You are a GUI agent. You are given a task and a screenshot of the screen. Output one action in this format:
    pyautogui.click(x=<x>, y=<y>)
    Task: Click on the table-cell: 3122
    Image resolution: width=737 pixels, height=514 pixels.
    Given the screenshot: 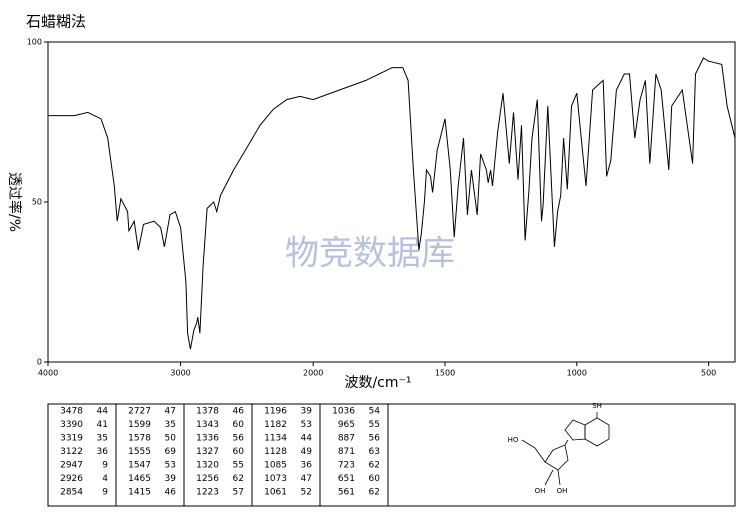 What is the action you would take?
    pyautogui.click(x=71, y=452)
    